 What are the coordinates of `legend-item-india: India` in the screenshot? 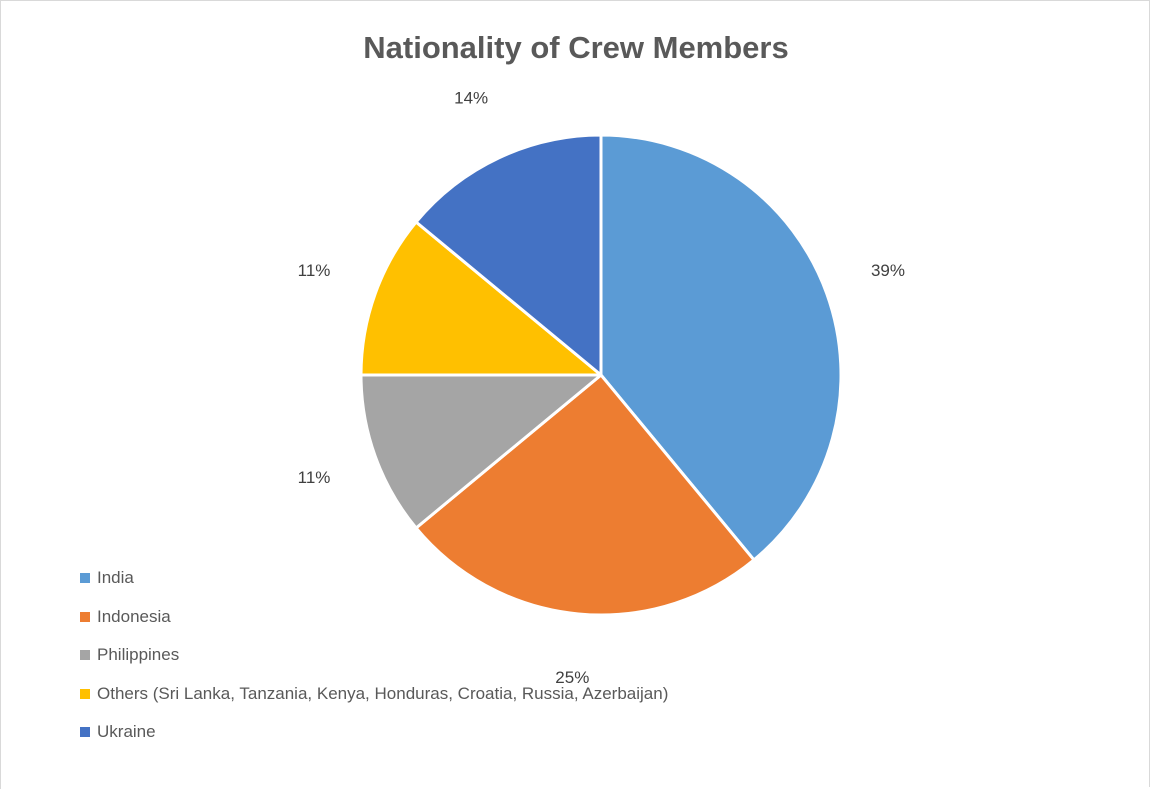 It's located at (374, 578).